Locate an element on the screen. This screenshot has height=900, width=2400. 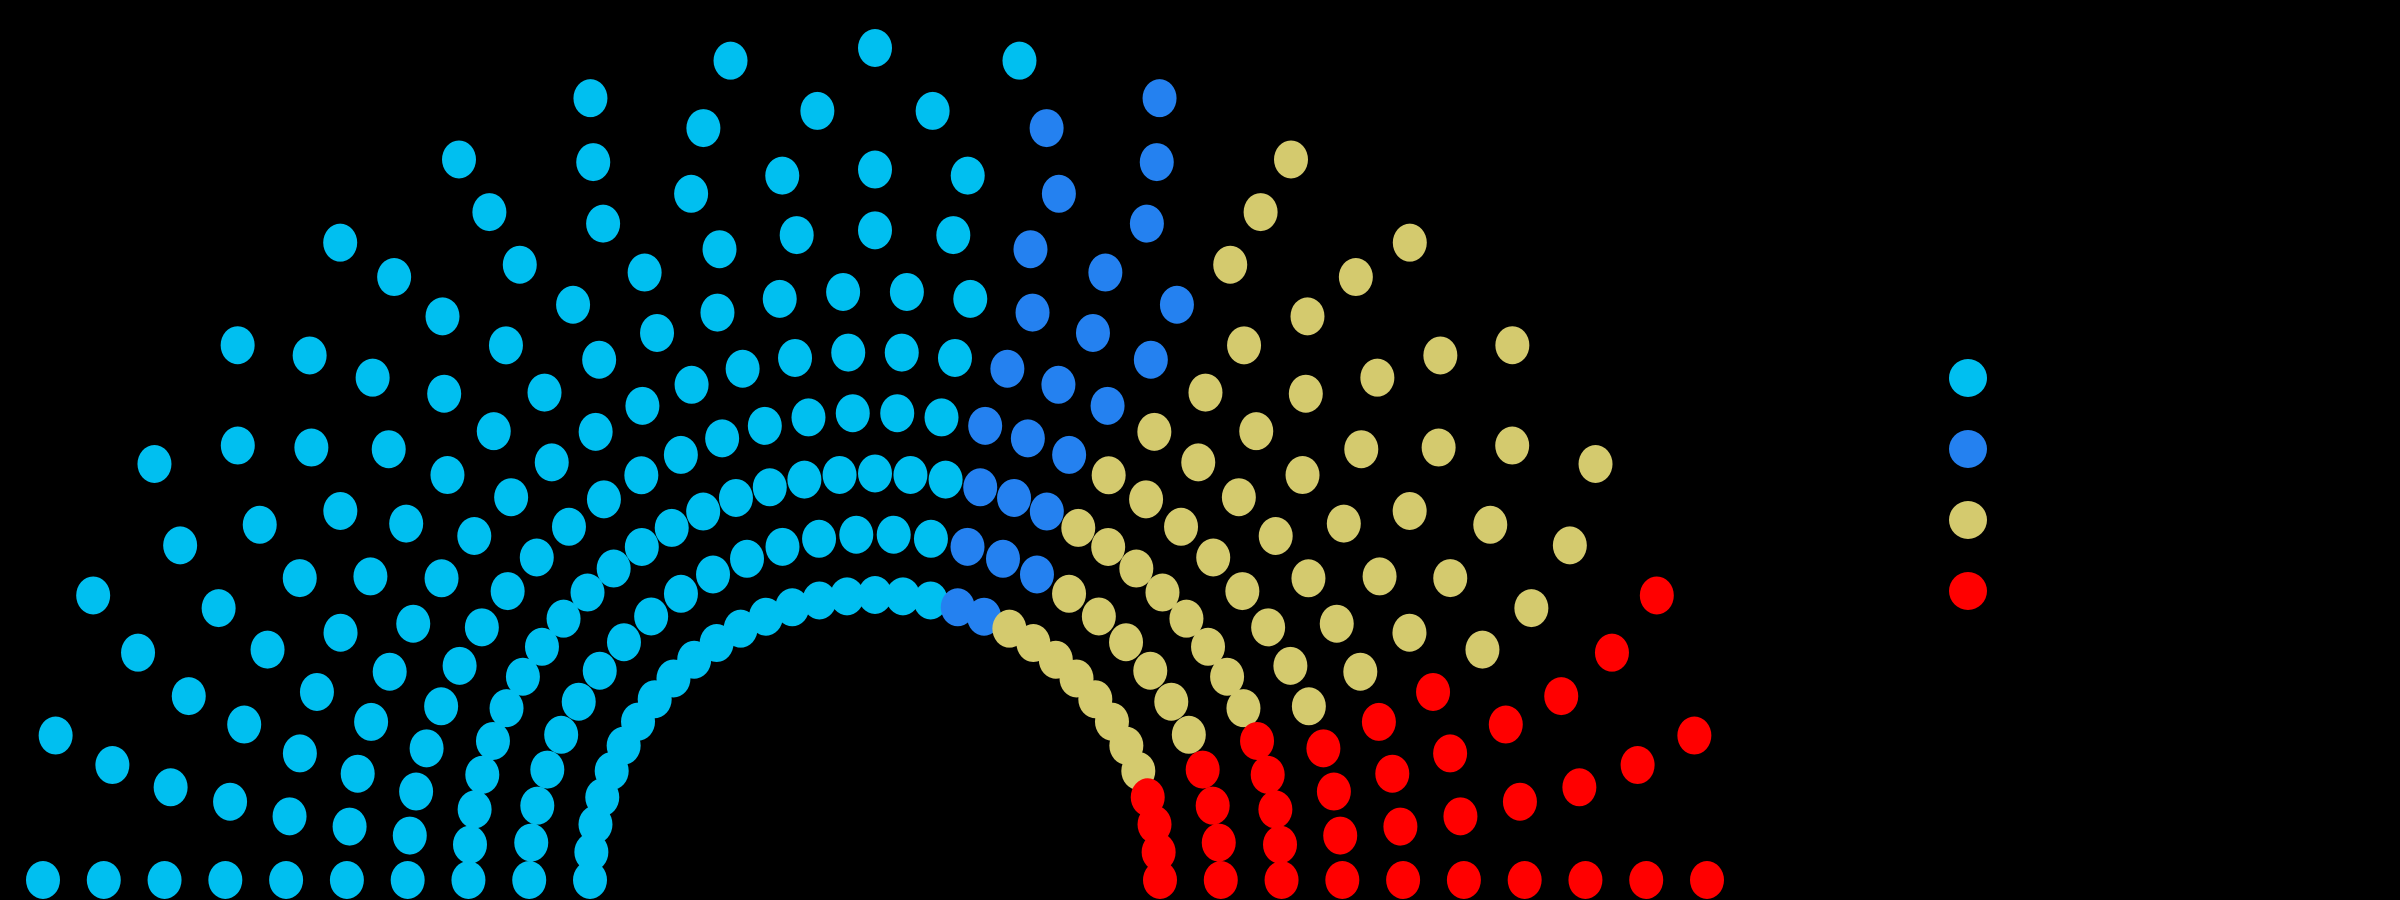
legend-swatch-cyan is located at coordinates (1968, 378).